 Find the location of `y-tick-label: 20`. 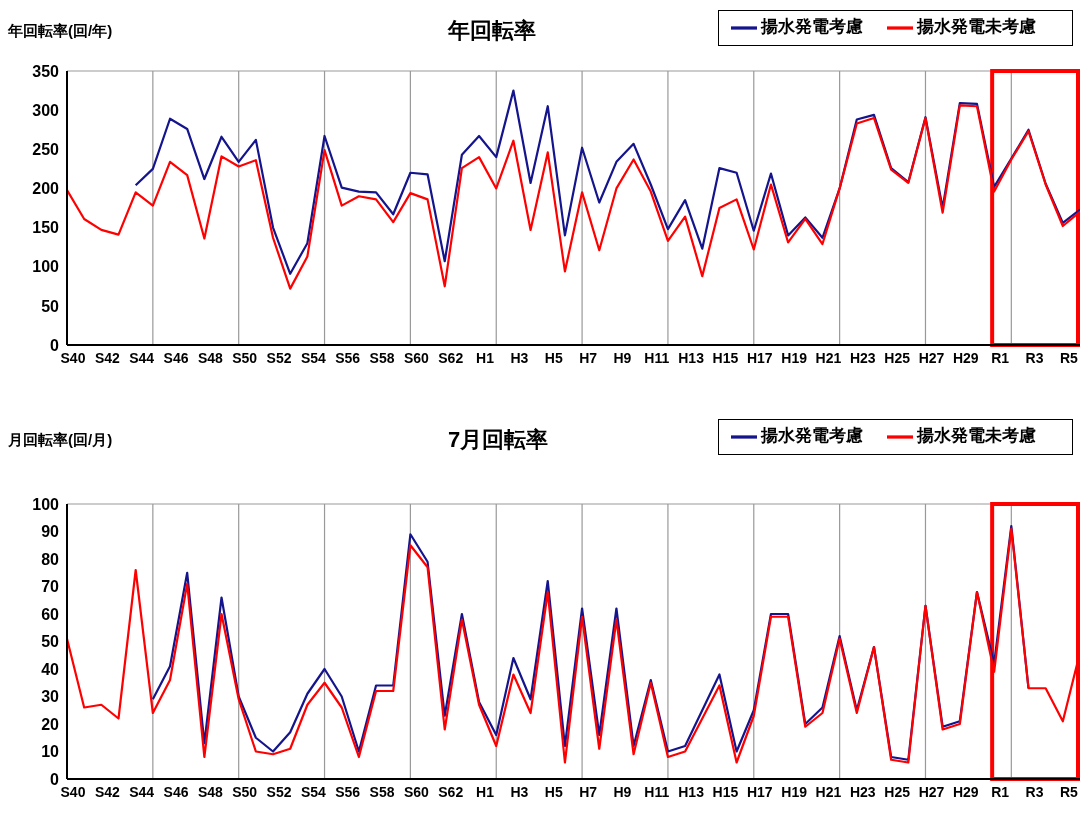

y-tick-label: 20 is located at coordinates (50, 724).